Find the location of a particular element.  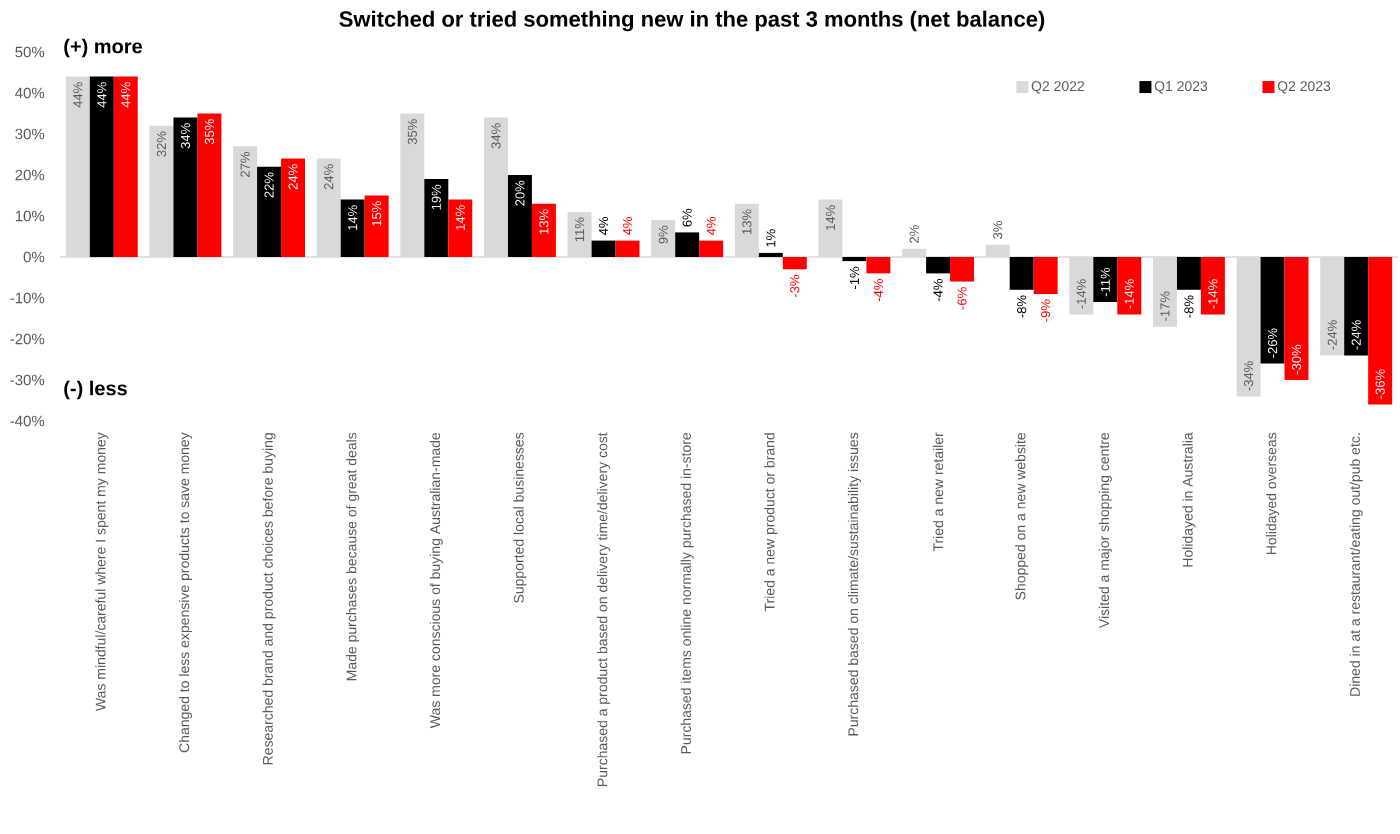

data-label: -17% is located at coordinates (1165, 306).